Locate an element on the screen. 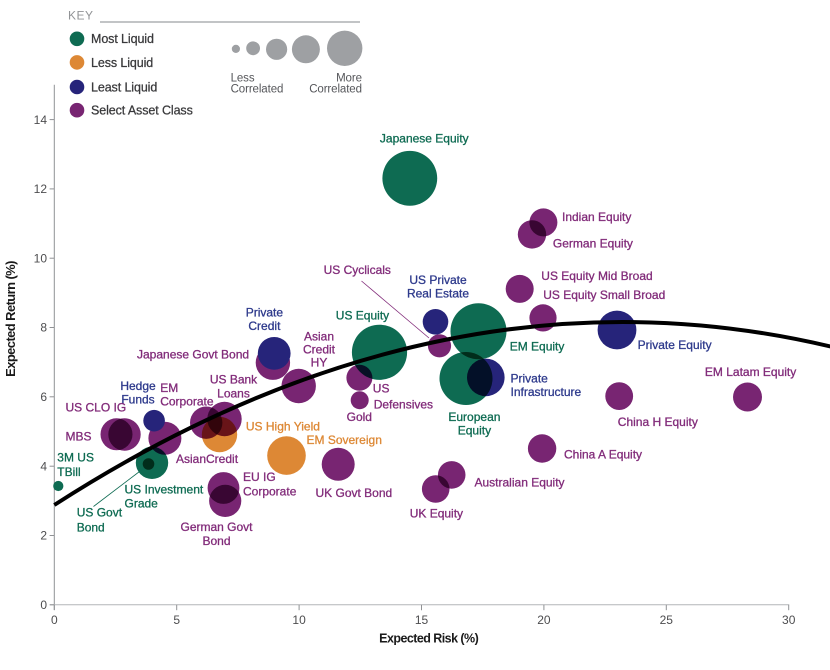 This screenshot has height=670, width=830. svg-text: Private Equity is located at coordinates (675, 345).